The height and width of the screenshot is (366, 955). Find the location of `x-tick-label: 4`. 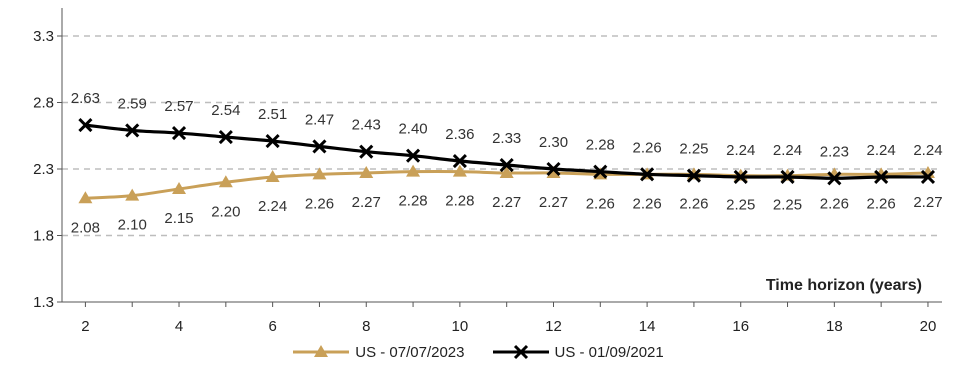

x-tick-label: 4 is located at coordinates (179, 326).